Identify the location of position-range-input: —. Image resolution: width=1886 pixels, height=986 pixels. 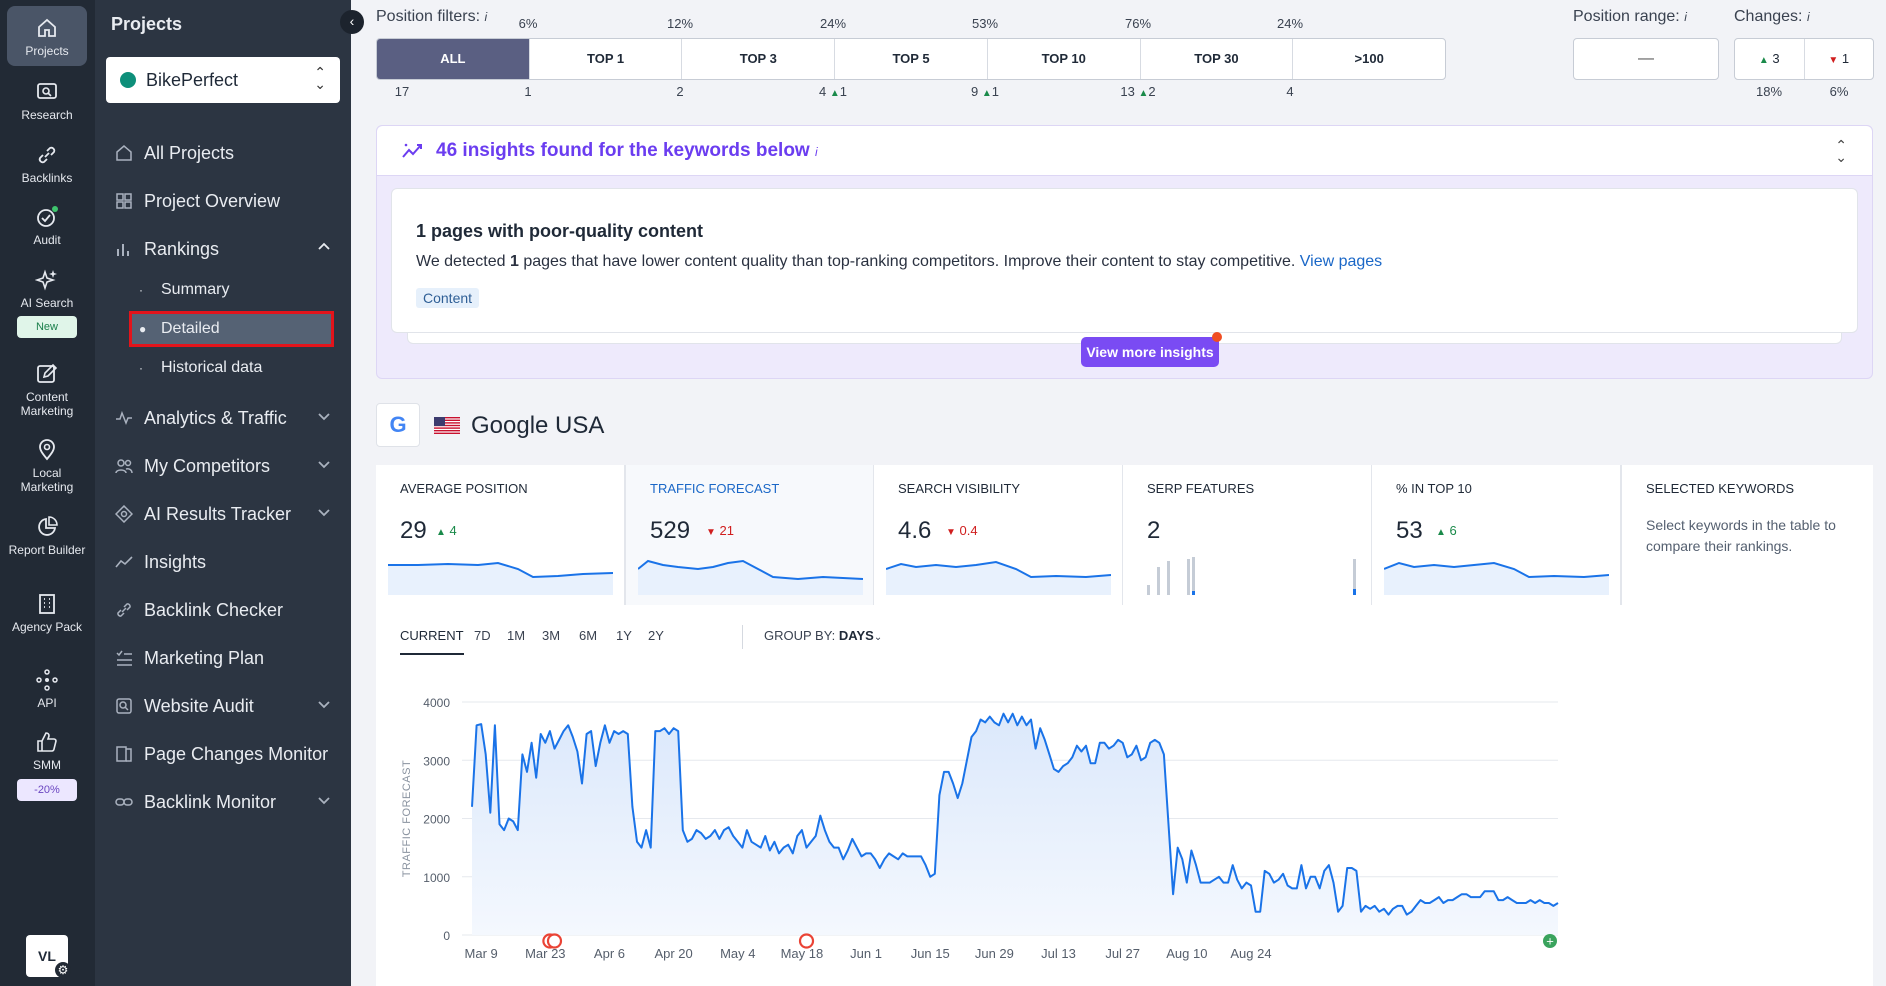
(1646, 59).